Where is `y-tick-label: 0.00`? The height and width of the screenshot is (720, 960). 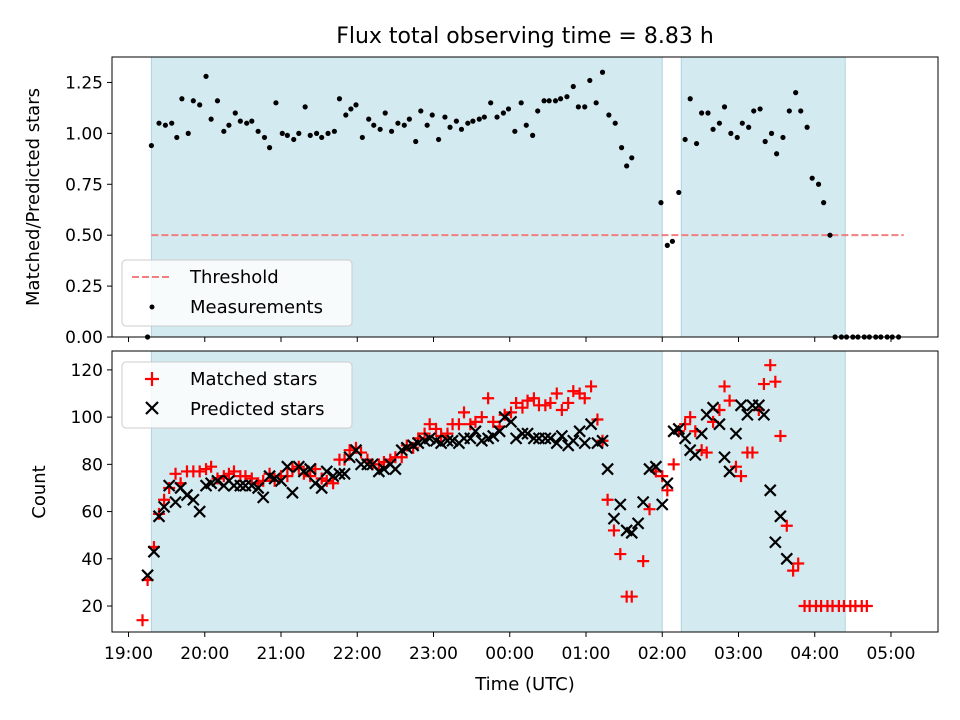
y-tick-label: 0.00 is located at coordinates (84, 338).